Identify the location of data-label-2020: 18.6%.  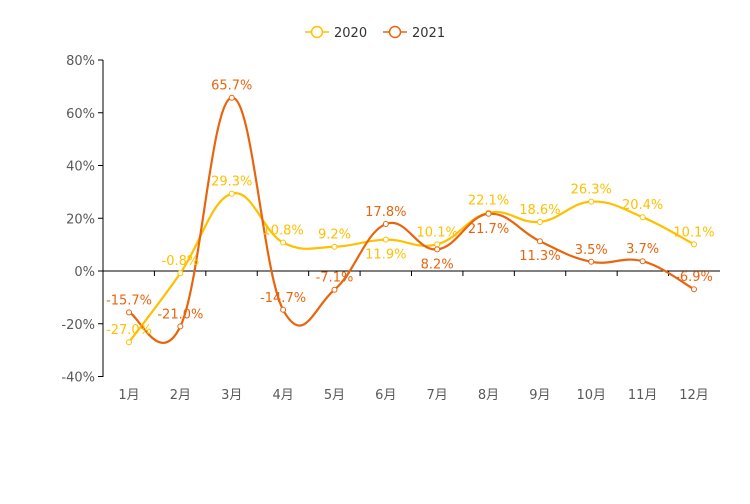
(539, 210).